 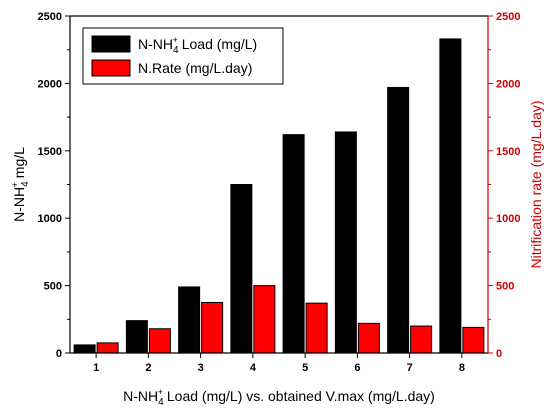 I want to click on y-left-tick-label-500: 500, so click(x=53, y=287).